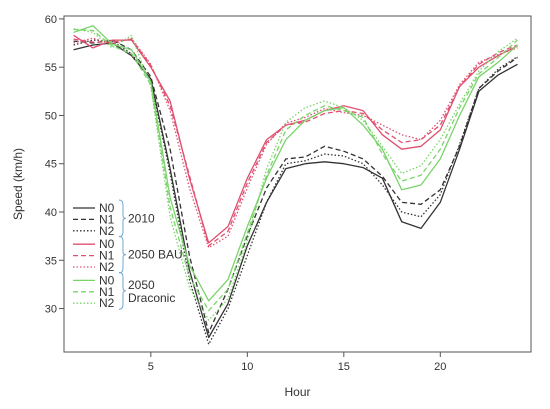 The width and height of the screenshot is (550, 409). Describe the element at coordinates (51, 310) in the screenshot. I see `y-tick-label: 30` at that location.